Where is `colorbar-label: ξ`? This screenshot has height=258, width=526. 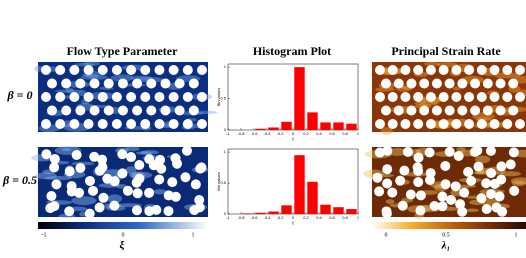 colorbar-label: ξ is located at coordinates (122, 246).